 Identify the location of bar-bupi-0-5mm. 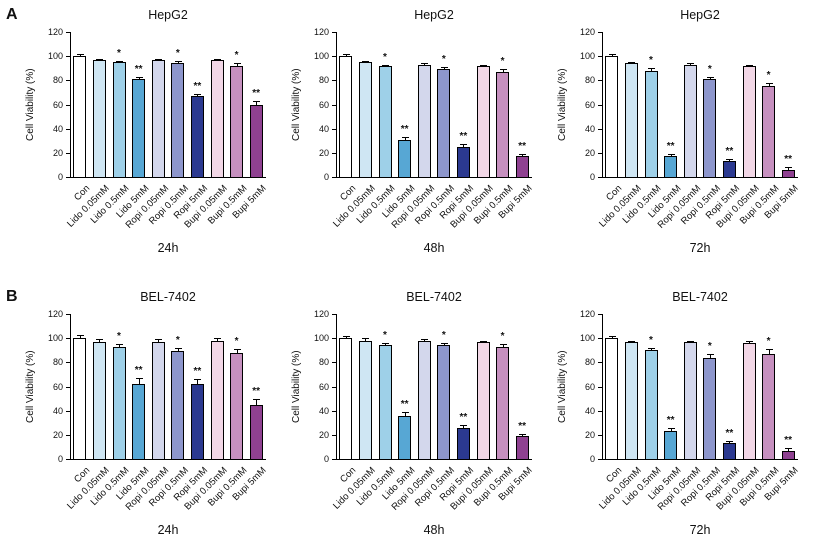
(237, 121).